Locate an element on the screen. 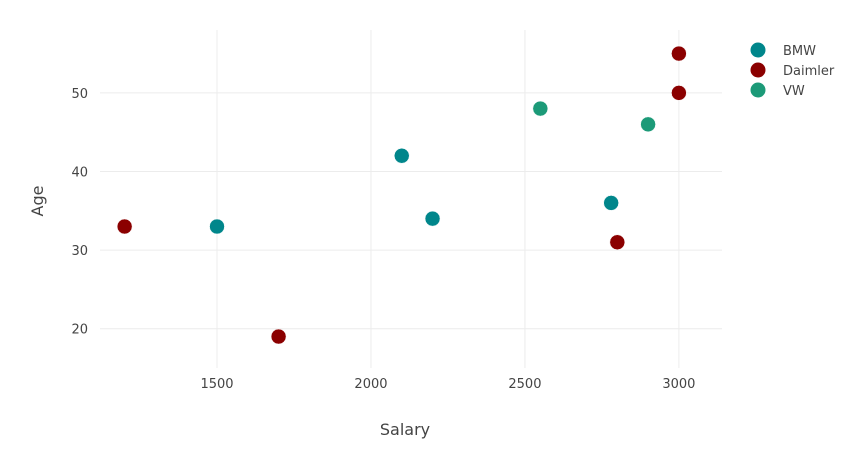 Image resolution: width=863 pixels, height=456 pixels. legend-label-bmw: BMW is located at coordinates (799, 51).